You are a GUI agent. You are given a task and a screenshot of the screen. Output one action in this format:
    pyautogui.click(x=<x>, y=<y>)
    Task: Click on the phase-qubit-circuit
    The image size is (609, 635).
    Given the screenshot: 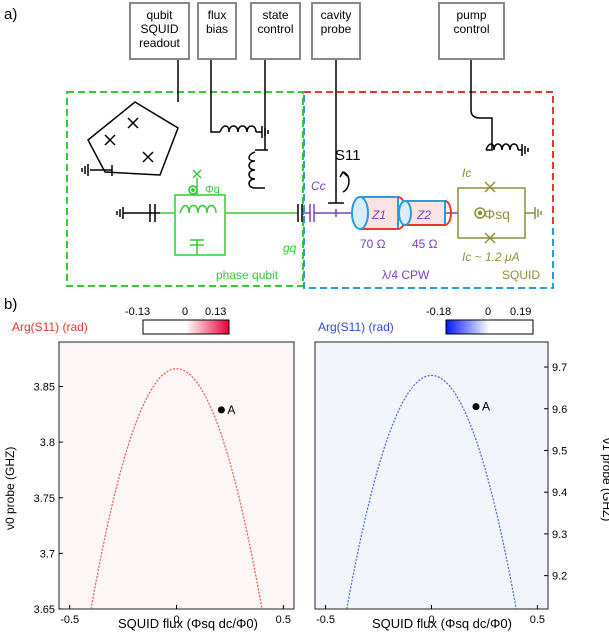 What is the action you would take?
    pyautogui.click(x=229, y=212)
    